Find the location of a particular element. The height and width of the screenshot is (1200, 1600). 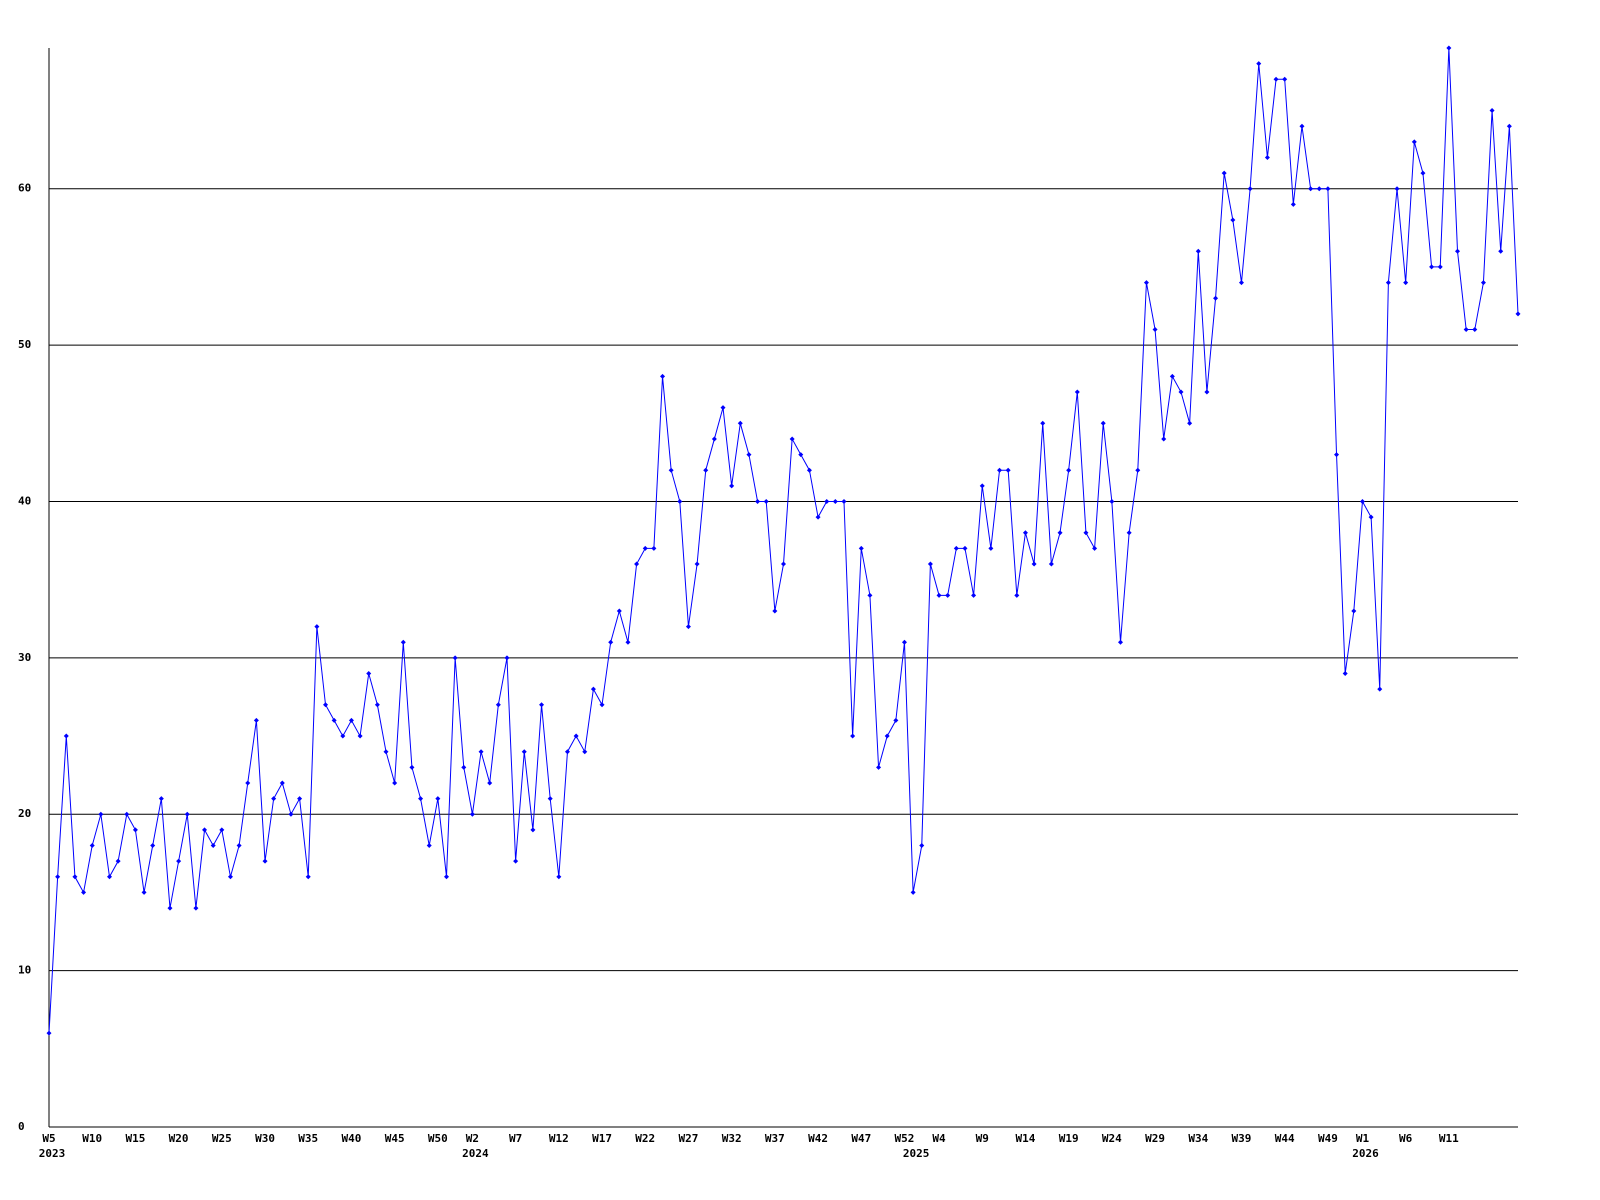

x-tick-label: W20 is located at coordinates (179, 1138).